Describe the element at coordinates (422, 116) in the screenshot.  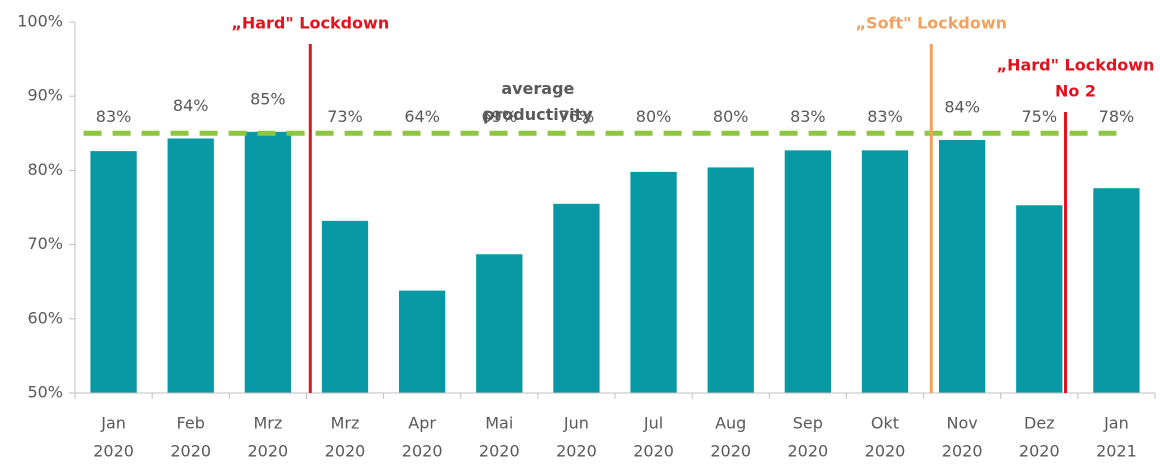
I see `value-label: 64%` at that location.